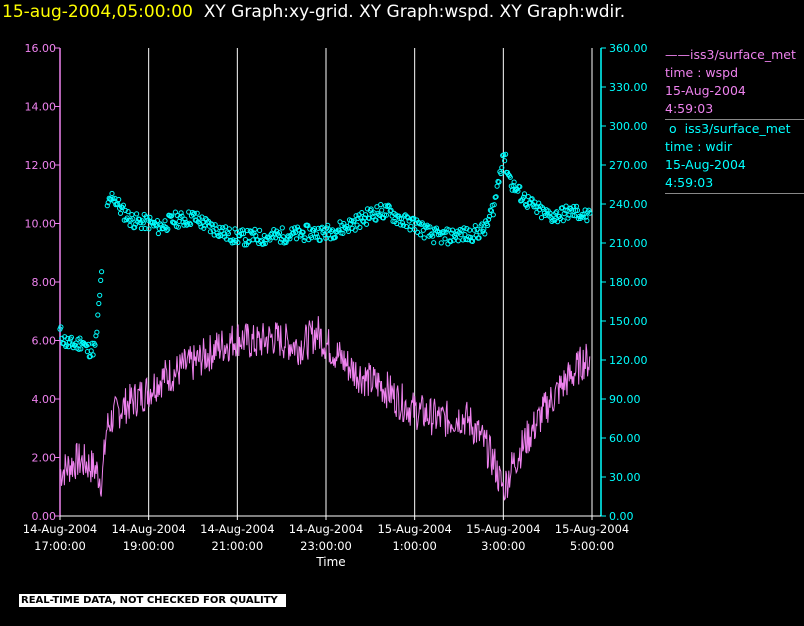  I want to click on left-tick-label: 4.00, so click(44, 399).